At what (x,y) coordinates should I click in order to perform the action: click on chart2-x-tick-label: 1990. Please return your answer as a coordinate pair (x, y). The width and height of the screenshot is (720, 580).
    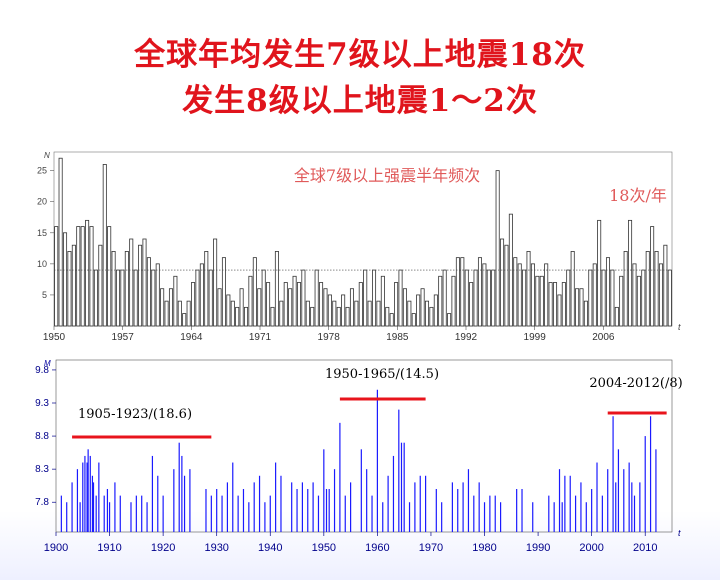
    Looking at the image, I should click on (538, 548).